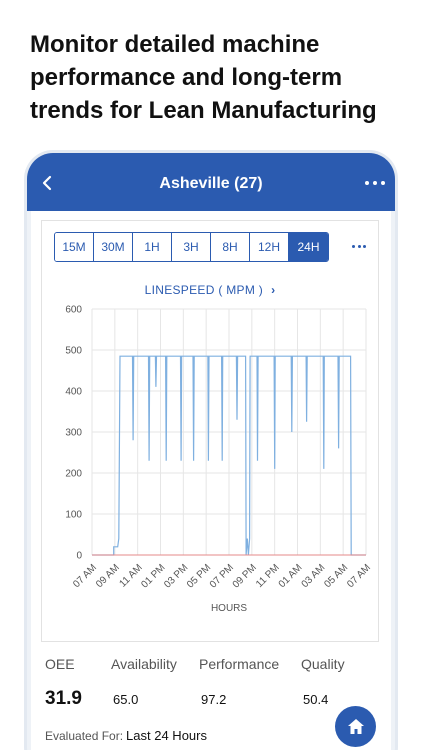 Image resolution: width=422 pixels, height=750 pixels. I want to click on app-title: Asheville (27), so click(211, 183).